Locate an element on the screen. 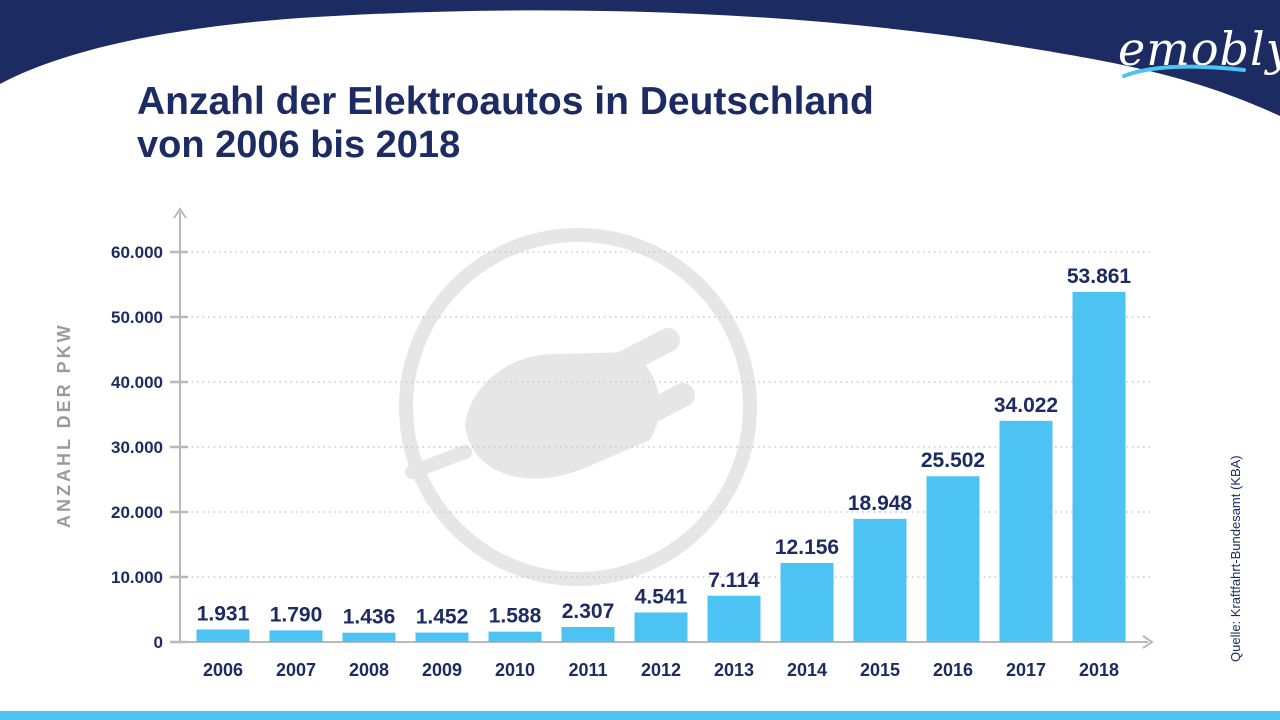 Image resolution: width=1280 pixels, height=720 pixels. bar-value-label: 1.931 is located at coordinates (223, 613).